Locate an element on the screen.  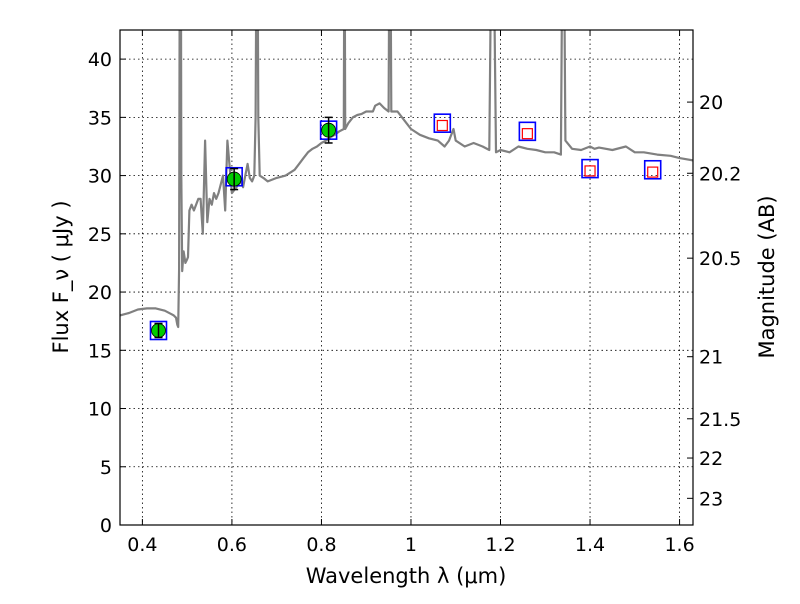
right-tick-label: 21.5 is located at coordinates (720, 420).